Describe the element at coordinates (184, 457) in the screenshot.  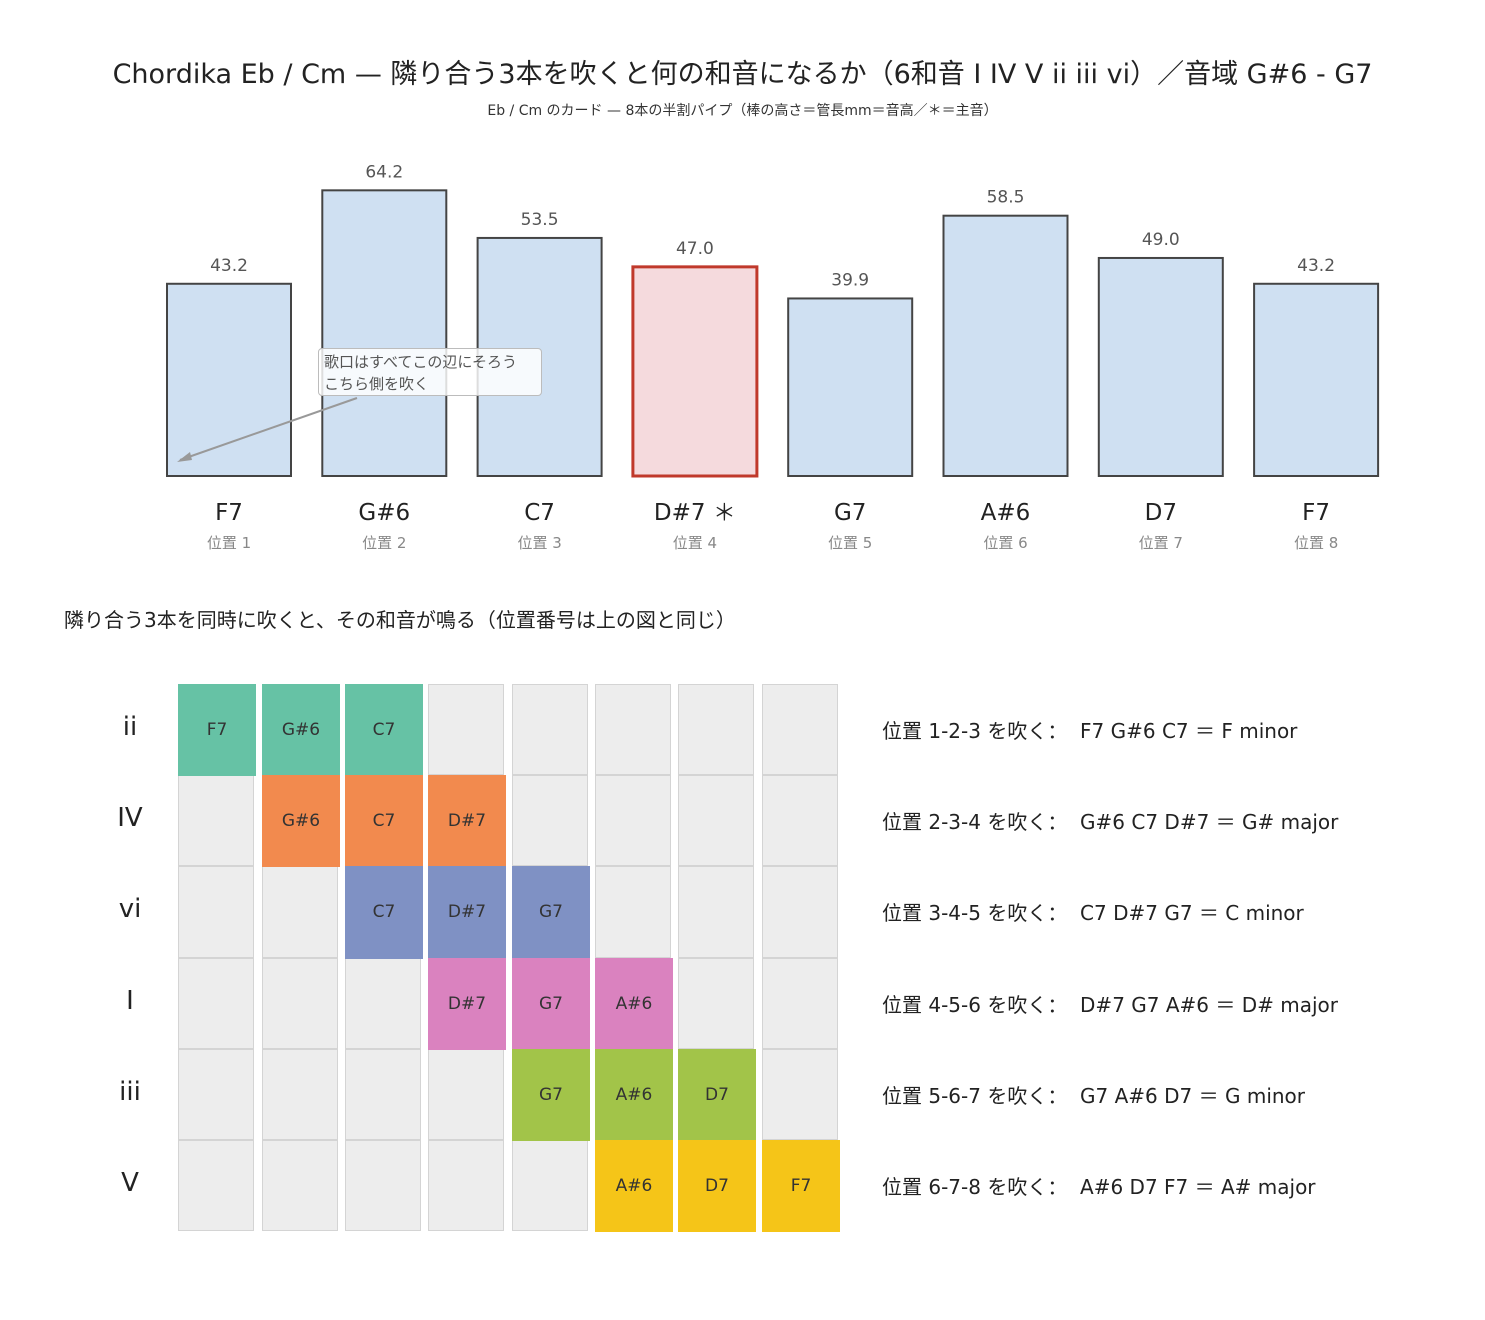
I see `annotation-arrow-head` at that location.